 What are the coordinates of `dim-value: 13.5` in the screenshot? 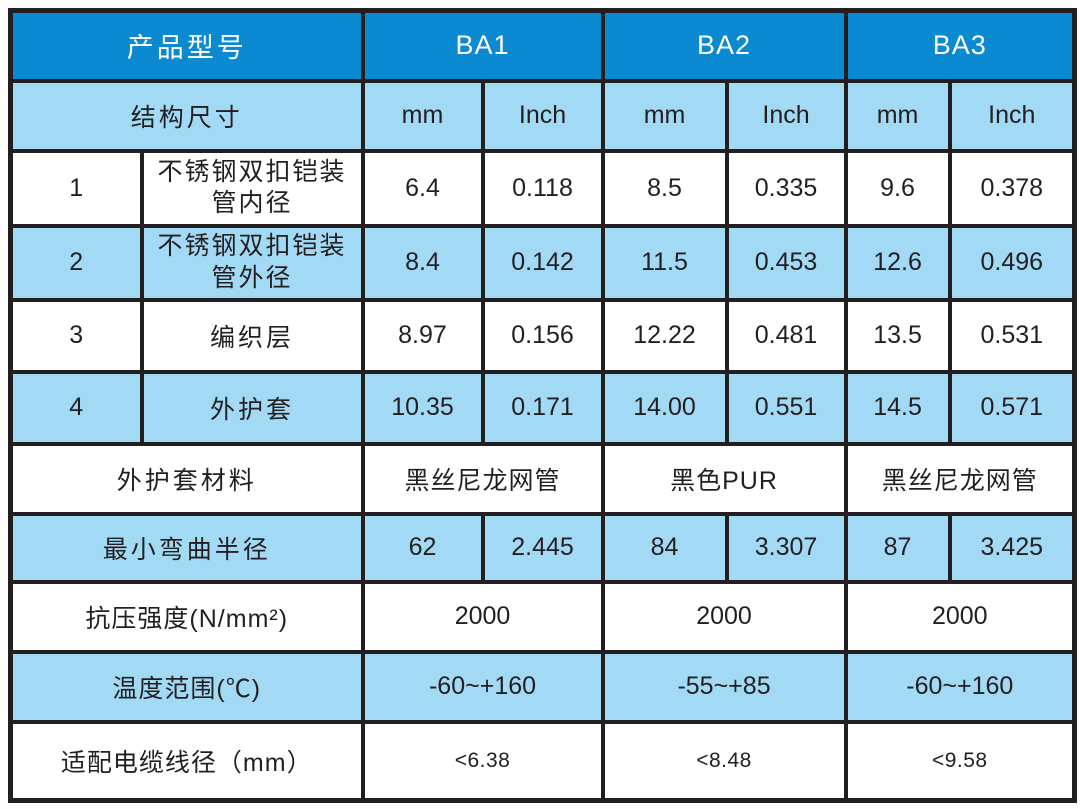 It's located at (897, 335).